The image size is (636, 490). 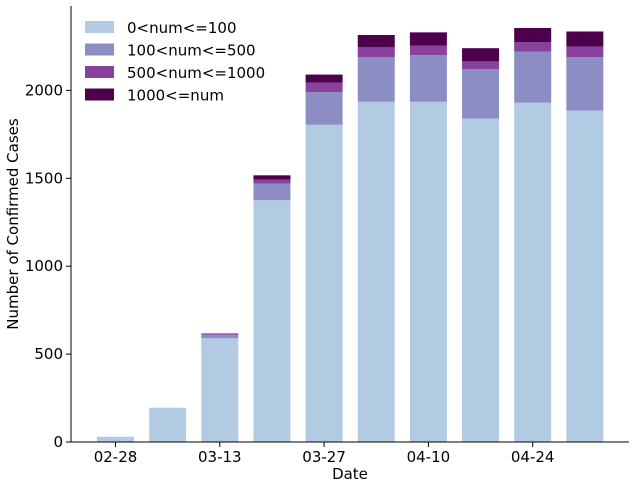 I want to click on x-ticks-group: 02-28 03-13 03-27 04-10 04-24, so click(x=324, y=454).